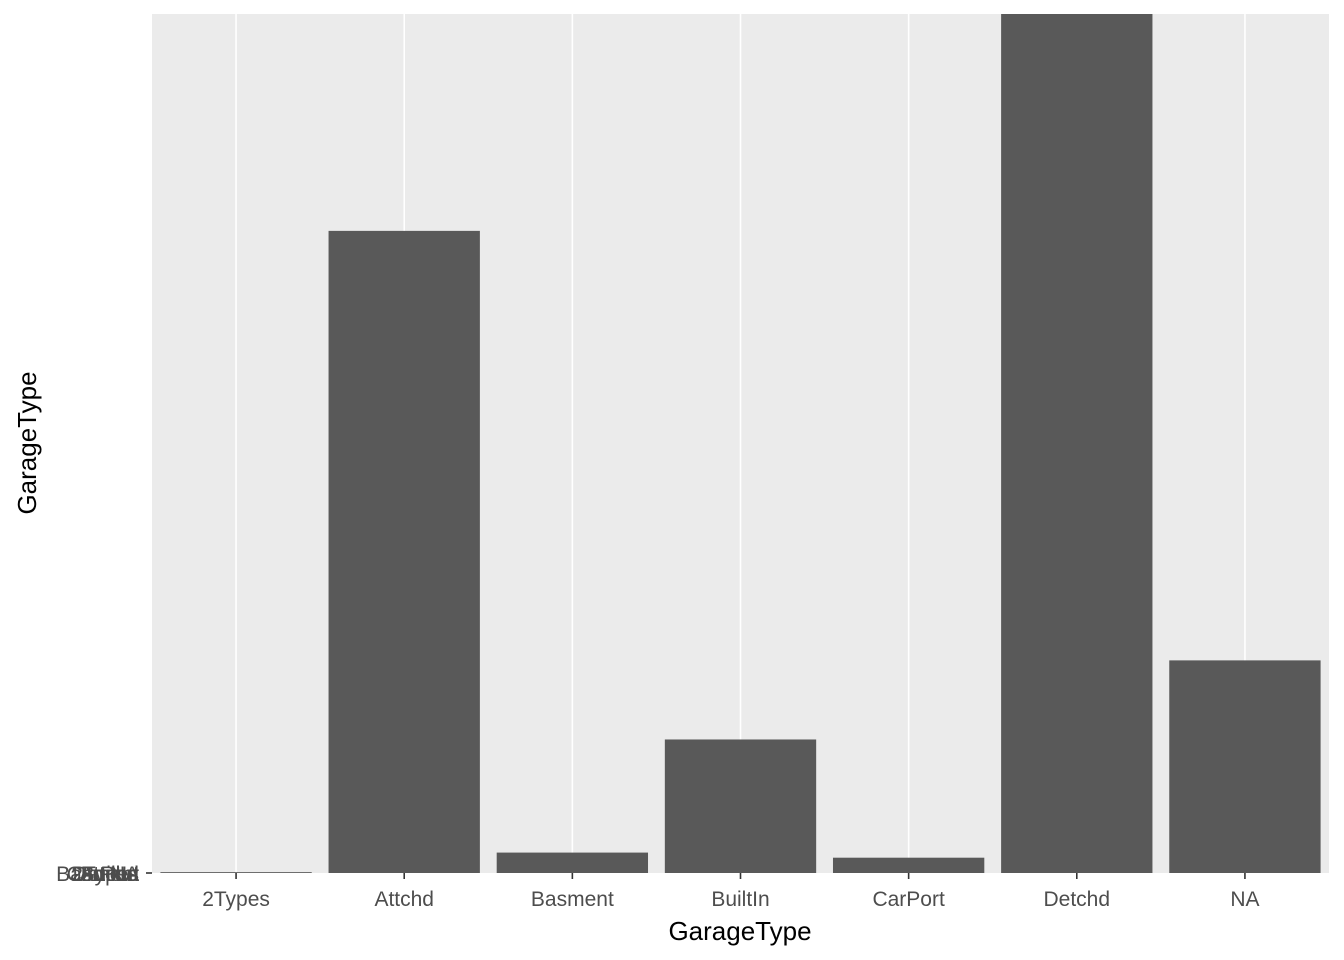  I want to click on x-tick-label: Basment, so click(572, 899).